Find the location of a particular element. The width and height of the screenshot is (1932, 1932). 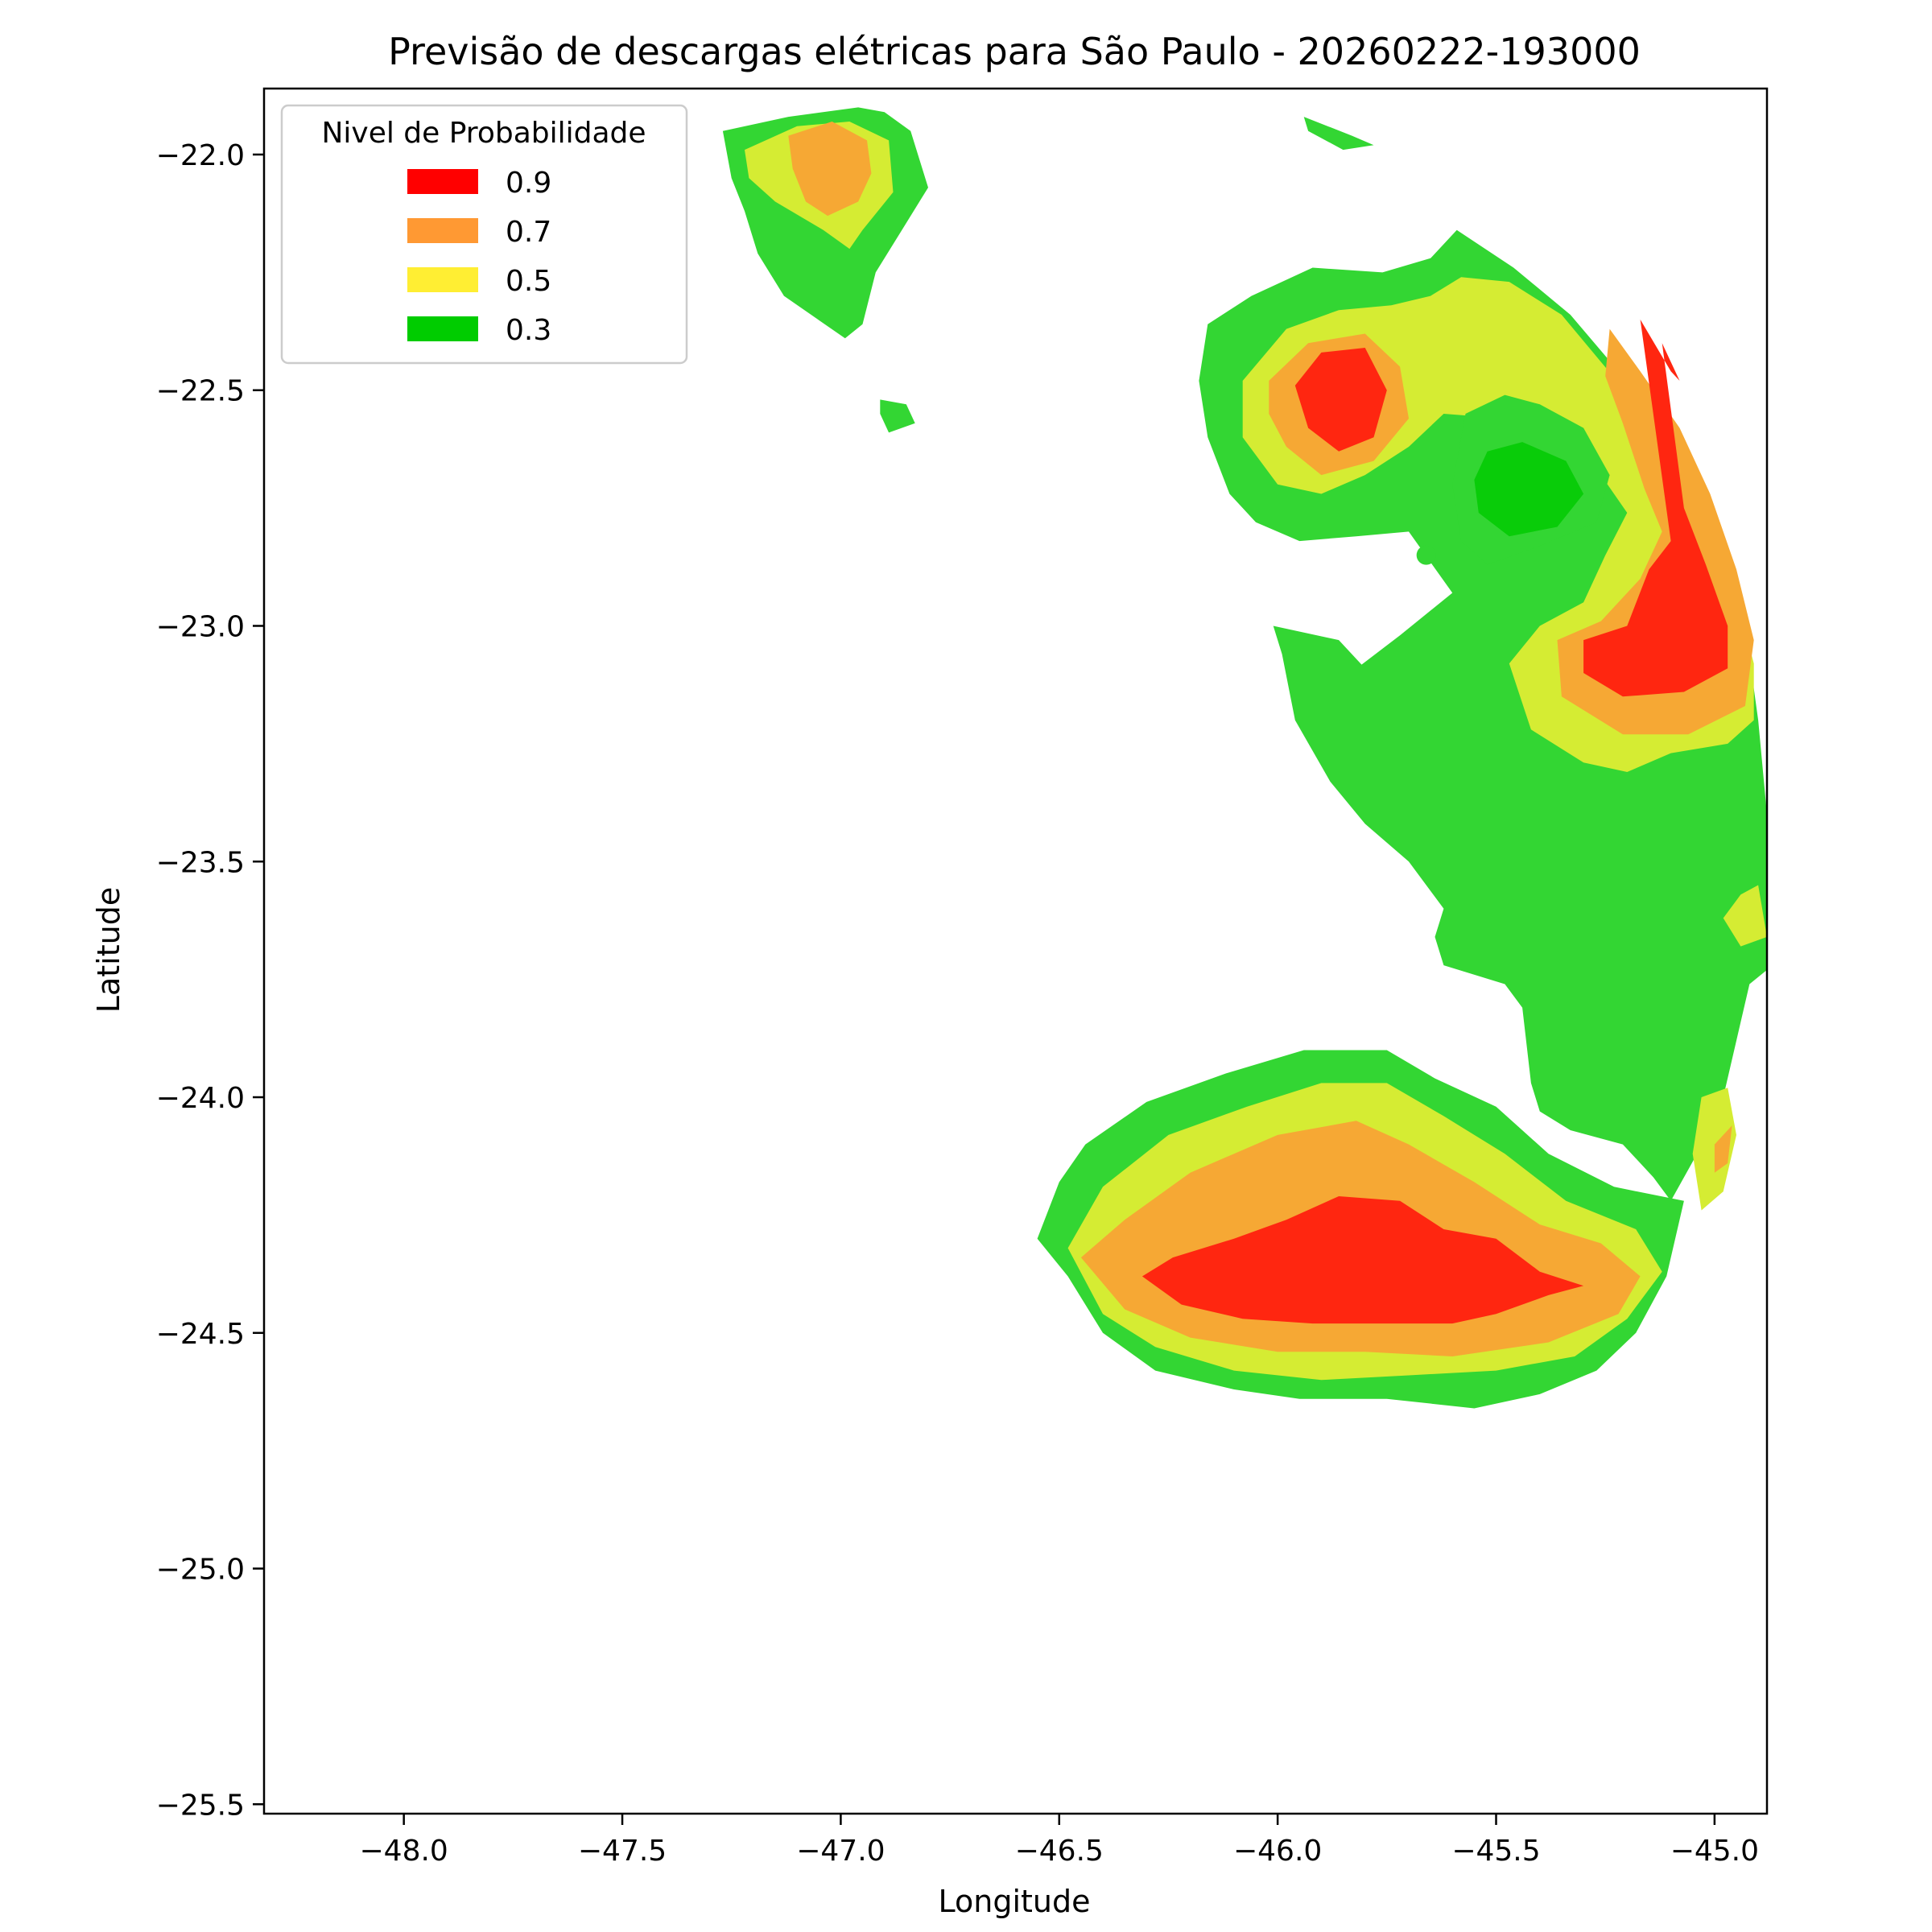

x-tick-label: −45.0 is located at coordinates (1714, 1851).